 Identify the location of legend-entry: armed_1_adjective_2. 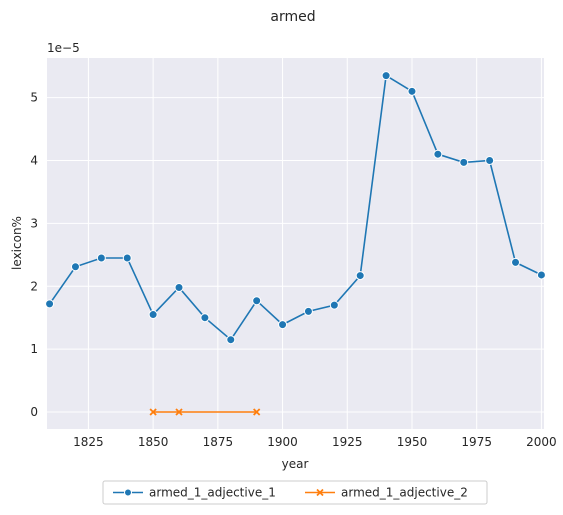
(386, 493).